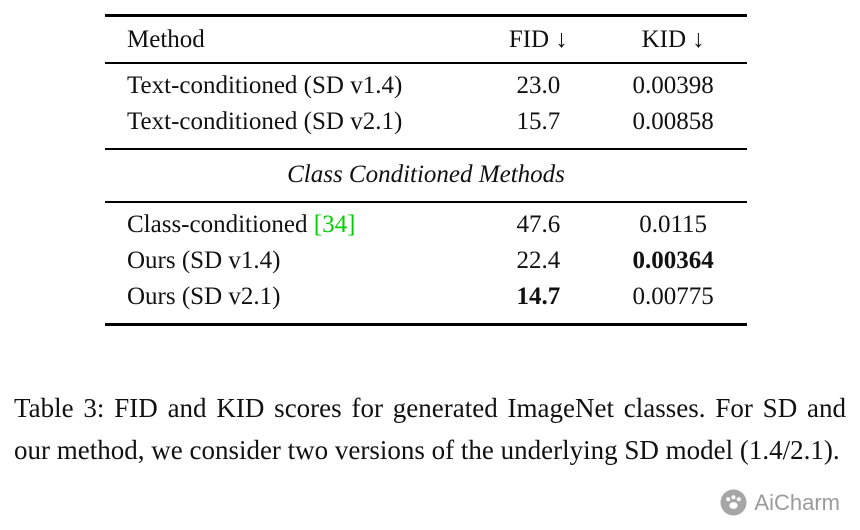  Describe the element at coordinates (334, 224) in the screenshot. I see `citation-link: [34]` at that location.